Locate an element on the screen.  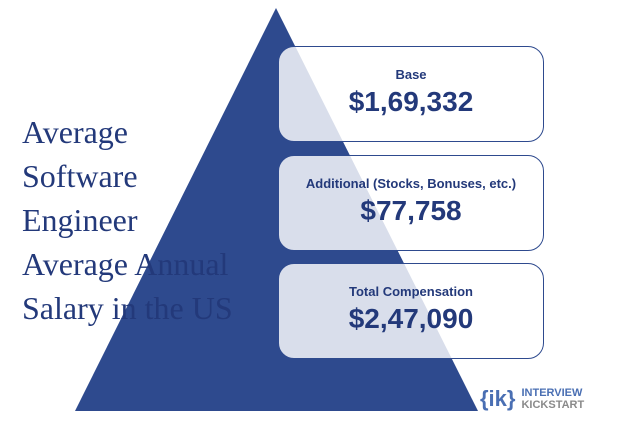
additional-compensation-label: Additional (Stocks, Bonuses, etc.) is located at coordinates (411, 183).